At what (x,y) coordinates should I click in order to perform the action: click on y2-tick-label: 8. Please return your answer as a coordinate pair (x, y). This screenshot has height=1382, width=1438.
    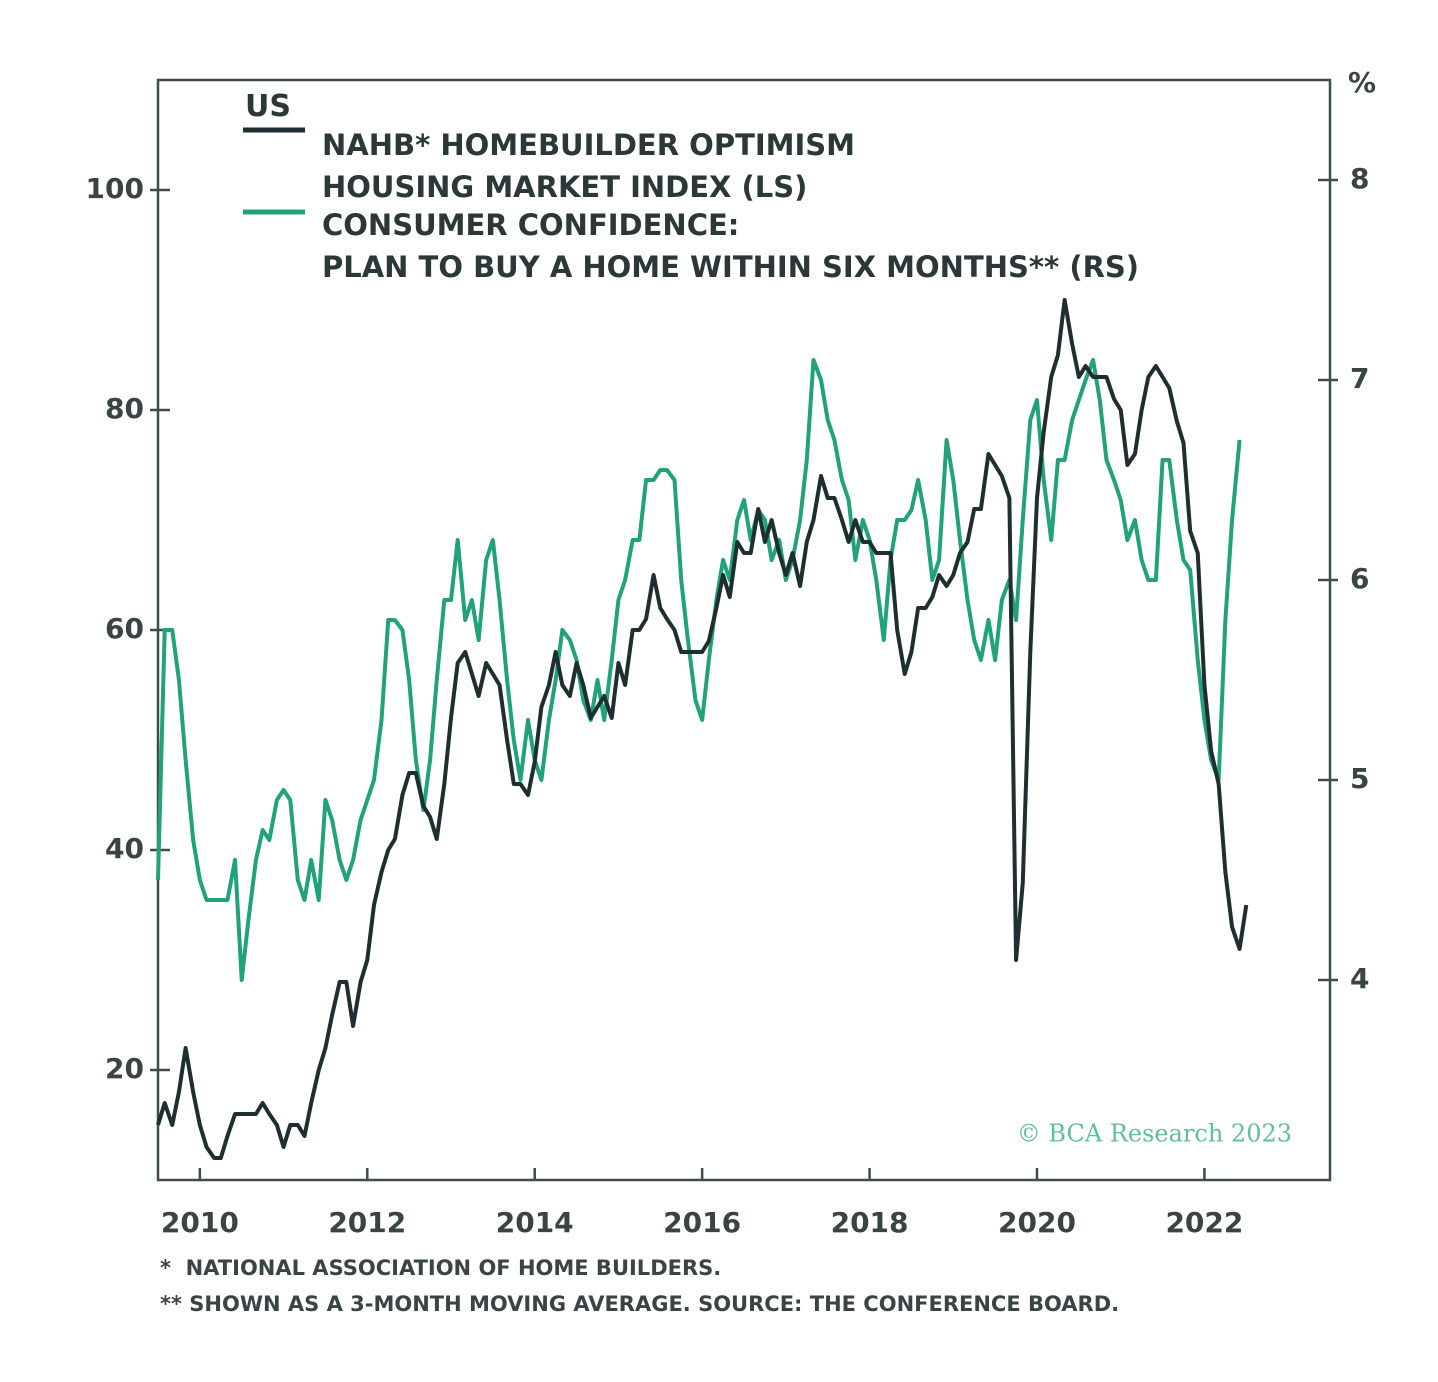
    Looking at the image, I should click on (1359, 178).